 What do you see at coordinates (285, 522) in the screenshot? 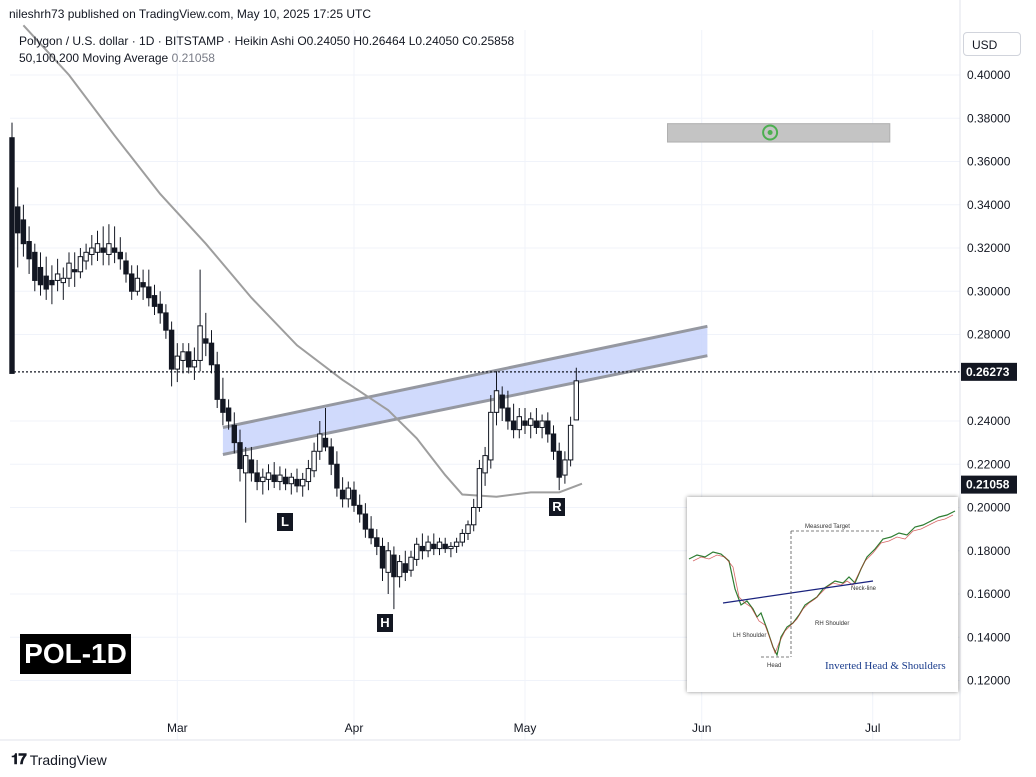
I see `left-shoulder-label: L` at bounding box center [285, 522].